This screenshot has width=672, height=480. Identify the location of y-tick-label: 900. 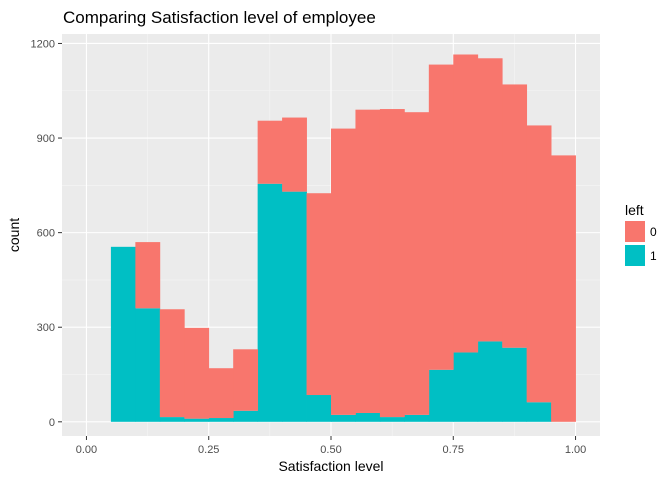
(46, 139).